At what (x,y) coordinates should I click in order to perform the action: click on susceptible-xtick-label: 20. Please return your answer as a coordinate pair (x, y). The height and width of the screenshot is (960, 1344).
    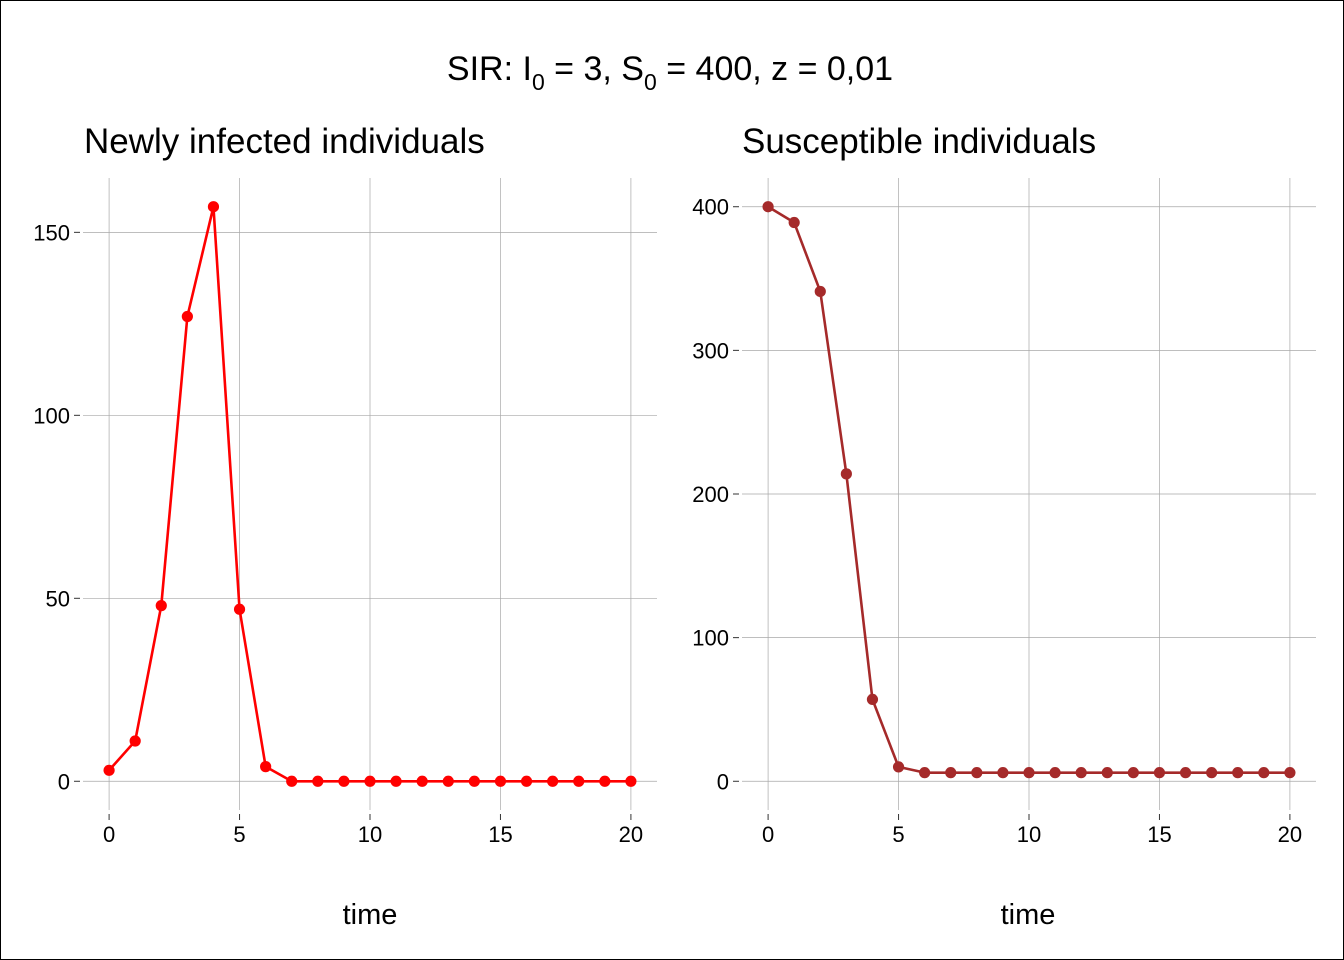
    Looking at the image, I should click on (1290, 834).